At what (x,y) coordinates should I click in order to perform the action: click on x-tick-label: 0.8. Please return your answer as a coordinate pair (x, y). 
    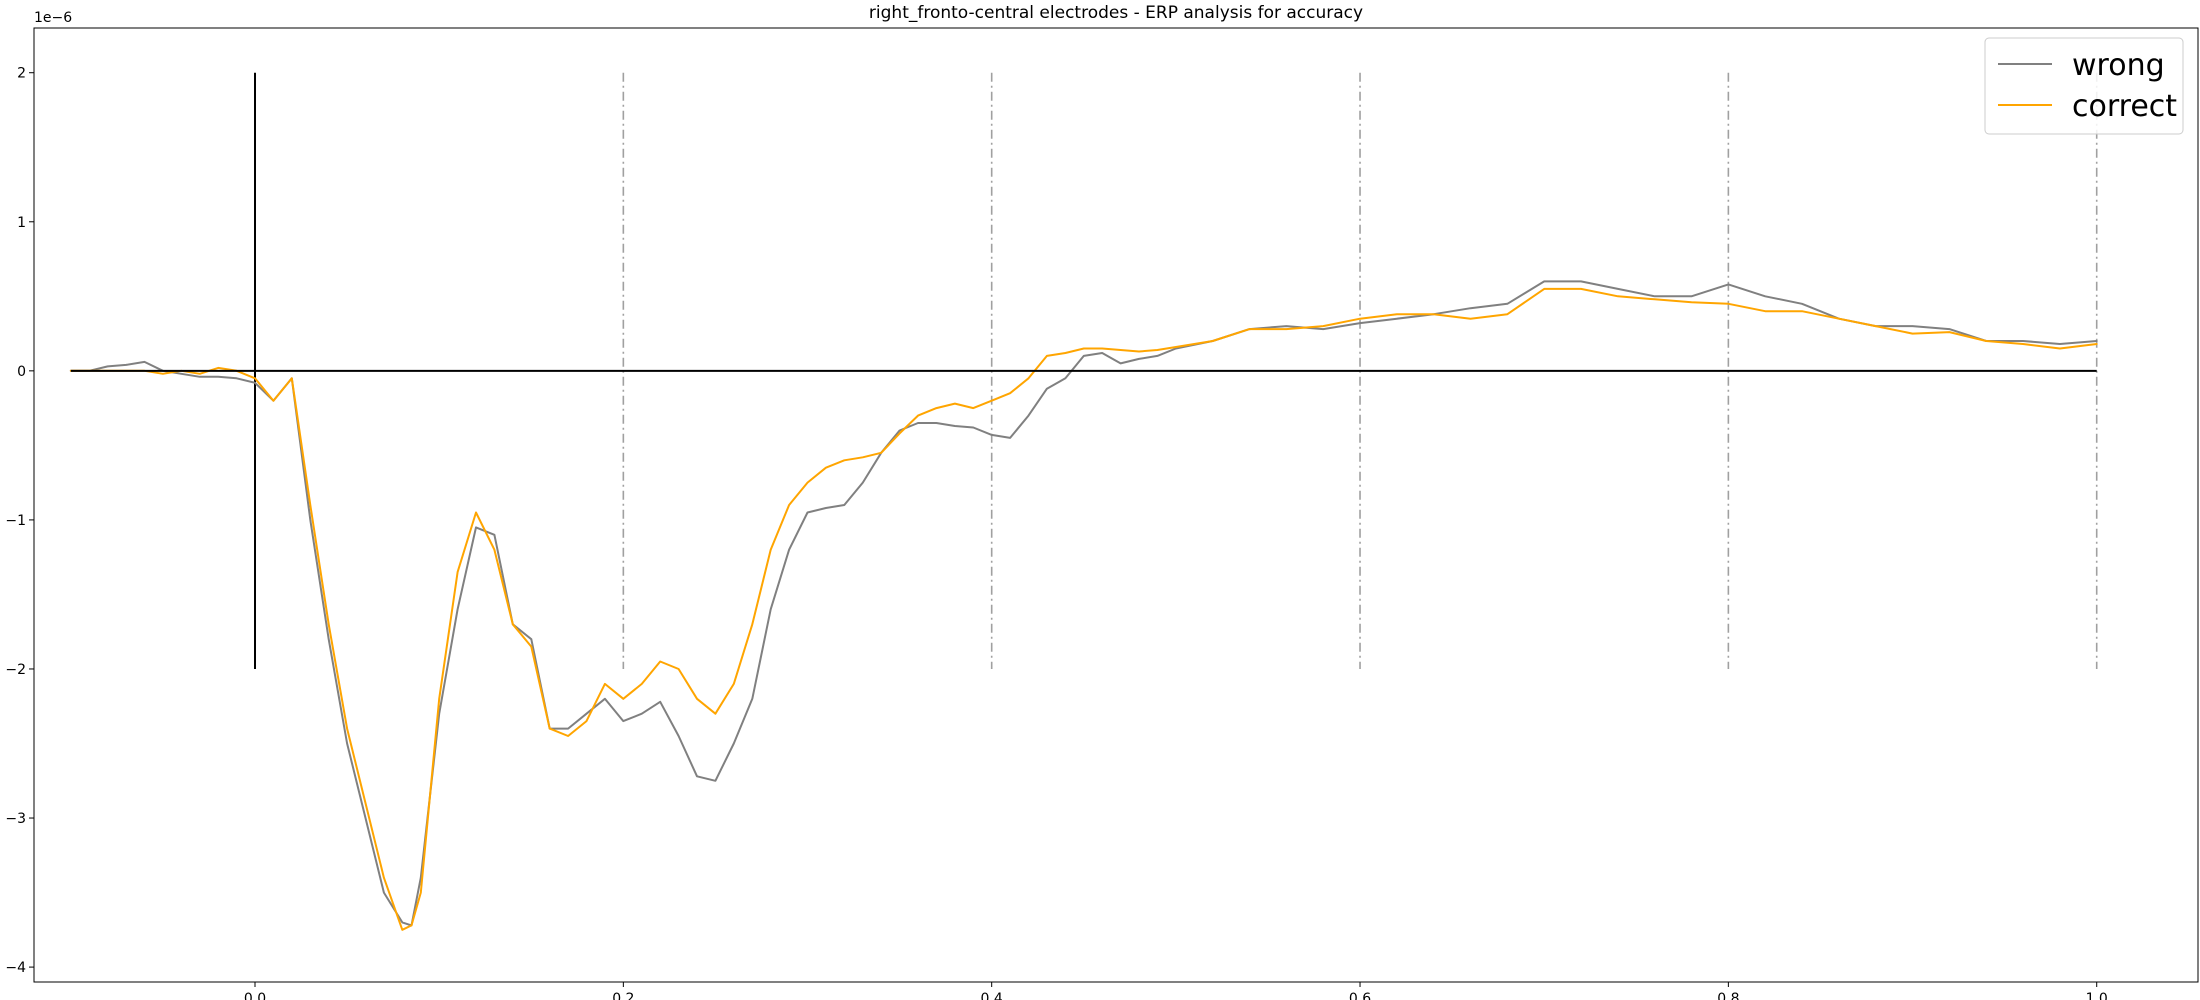
    Looking at the image, I should click on (1728, 995).